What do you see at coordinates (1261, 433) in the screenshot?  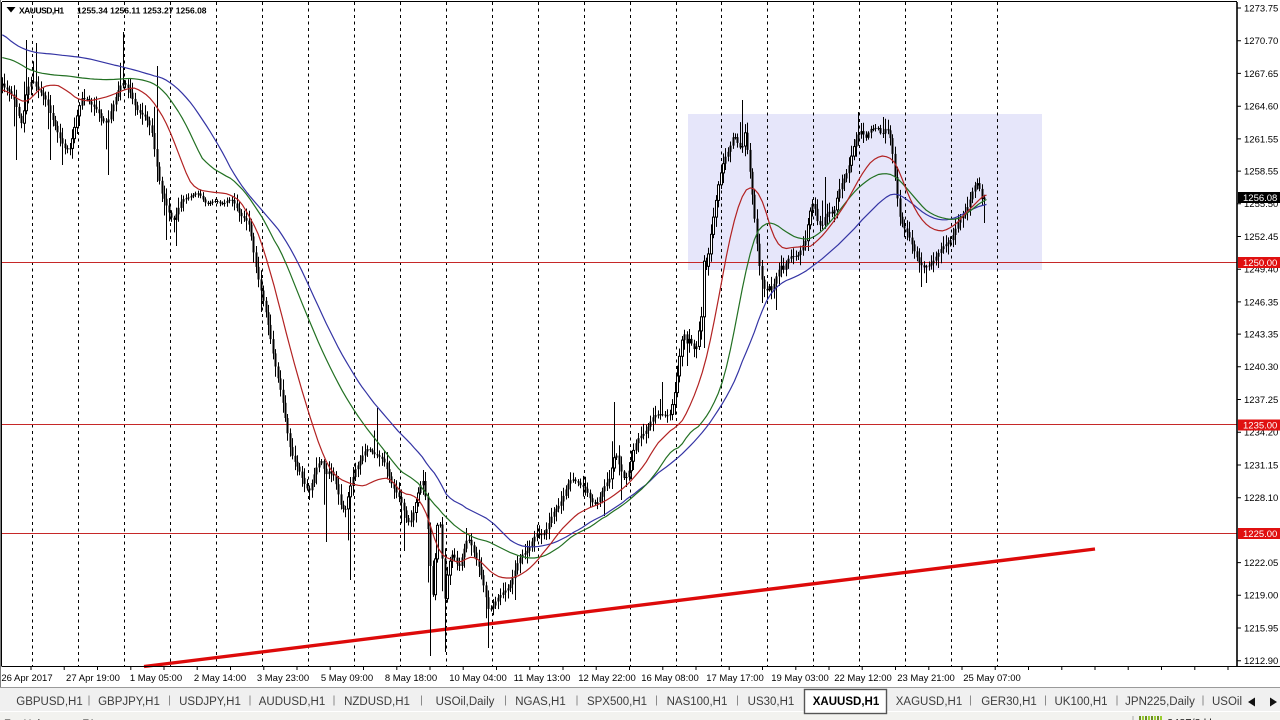 I see `svg-text: 1234.20` at bounding box center [1261, 433].